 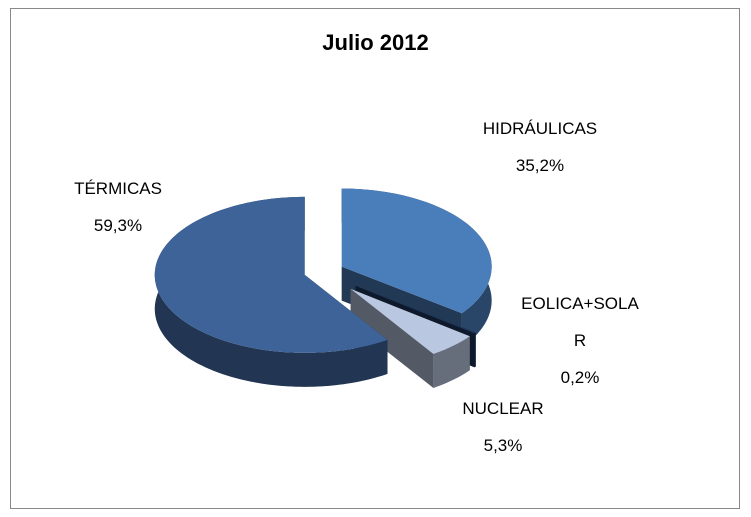 I want to click on value-label: 35,2%, so click(x=540, y=165).